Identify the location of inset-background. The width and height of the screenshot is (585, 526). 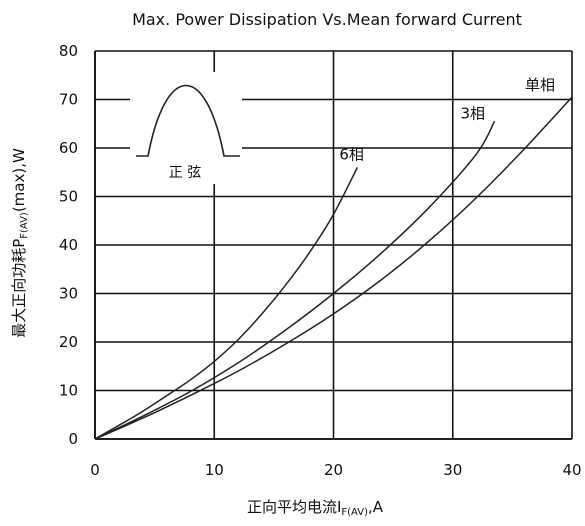
(186, 128).